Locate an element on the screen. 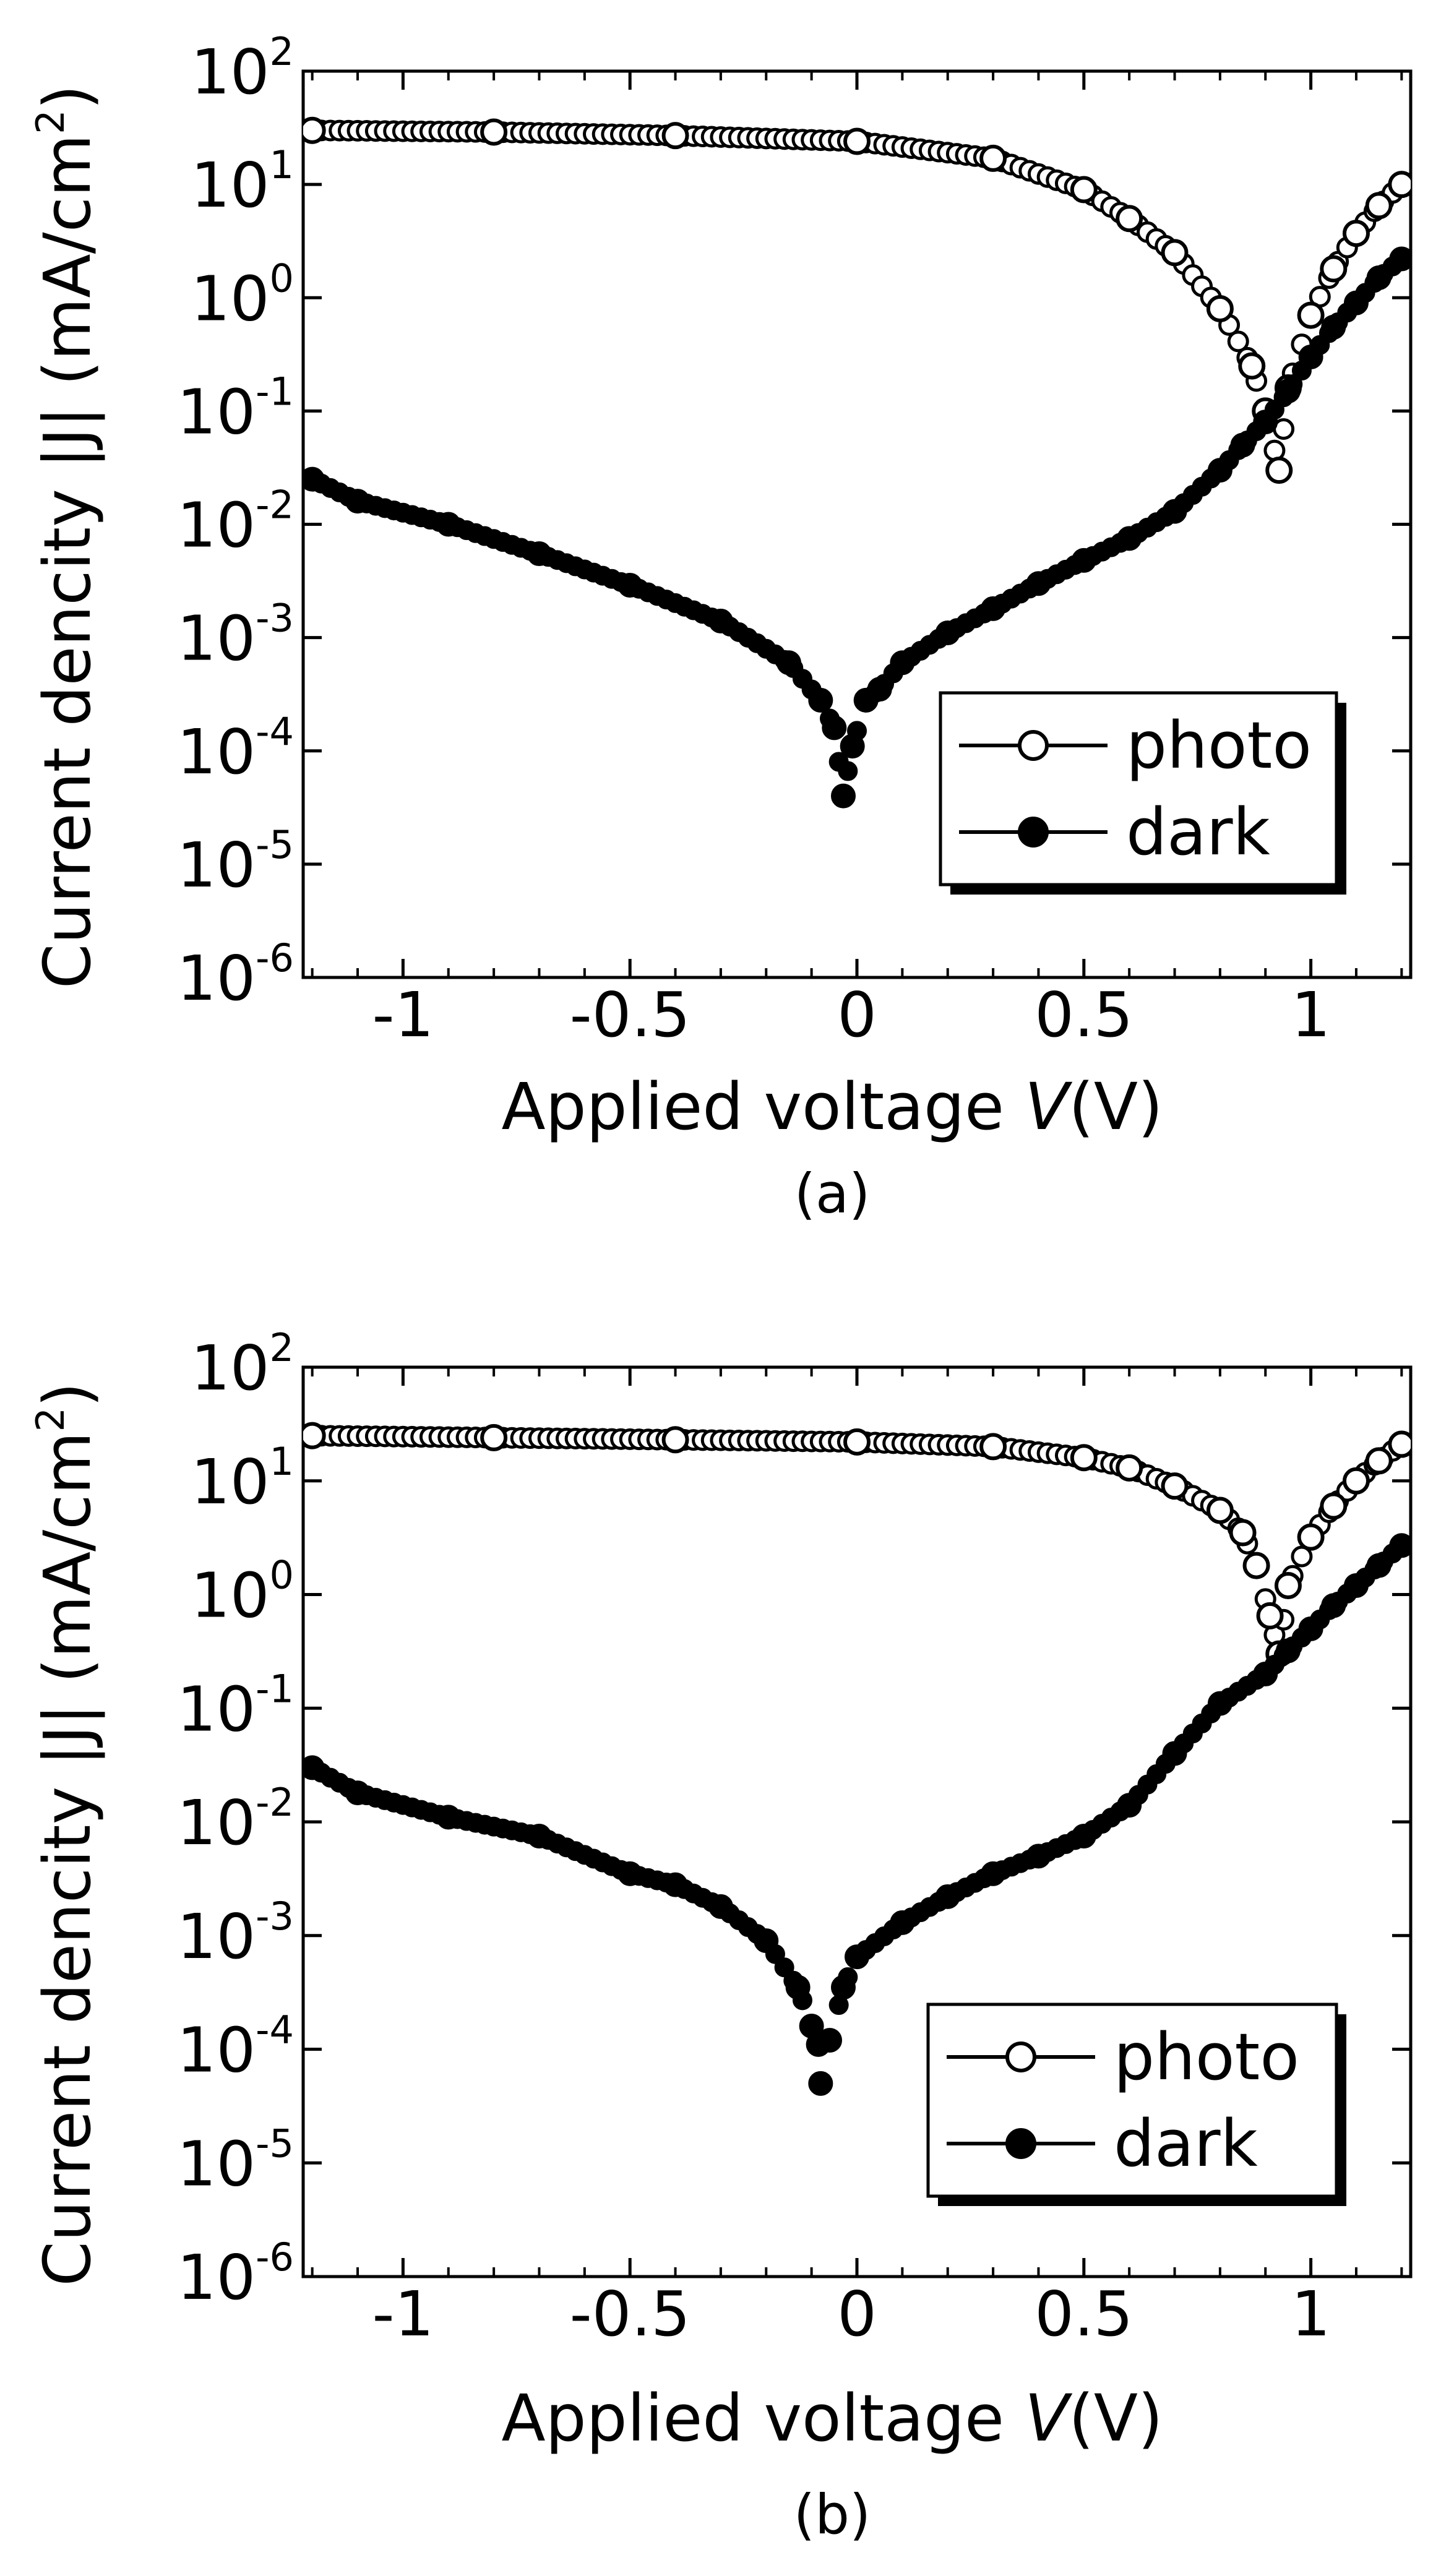 This screenshot has height=2576, width=1454. y-tick-label: 10² is located at coordinates (242, 1364).